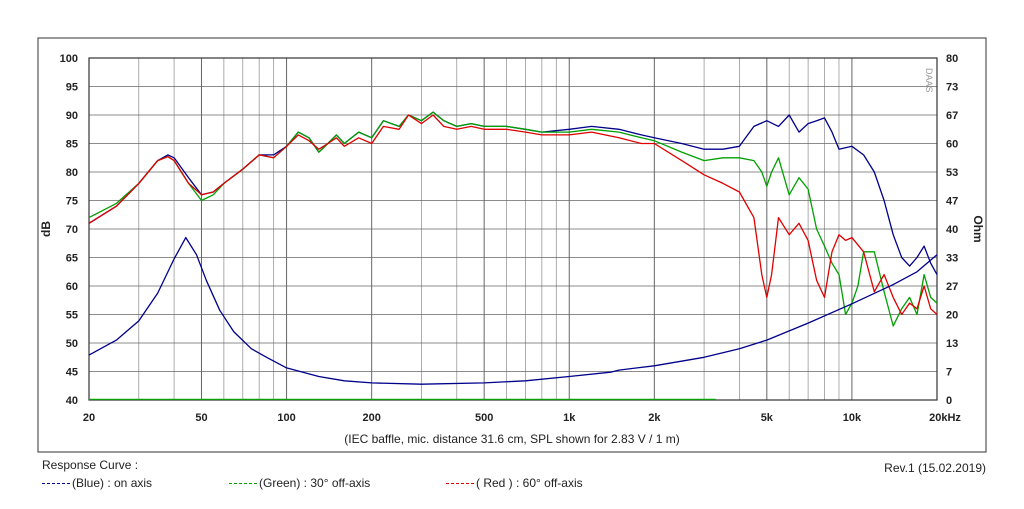  Describe the element at coordinates (72, 287) in the screenshot. I see `y-tick-label: 60` at that location.